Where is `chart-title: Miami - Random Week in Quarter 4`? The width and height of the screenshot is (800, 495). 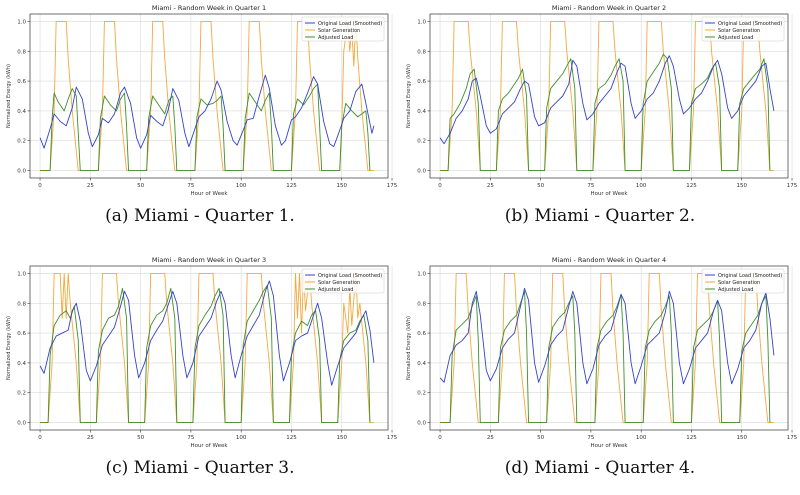
chart-title: Miami - Random Week in Quarter 4 is located at coordinates (609, 260).